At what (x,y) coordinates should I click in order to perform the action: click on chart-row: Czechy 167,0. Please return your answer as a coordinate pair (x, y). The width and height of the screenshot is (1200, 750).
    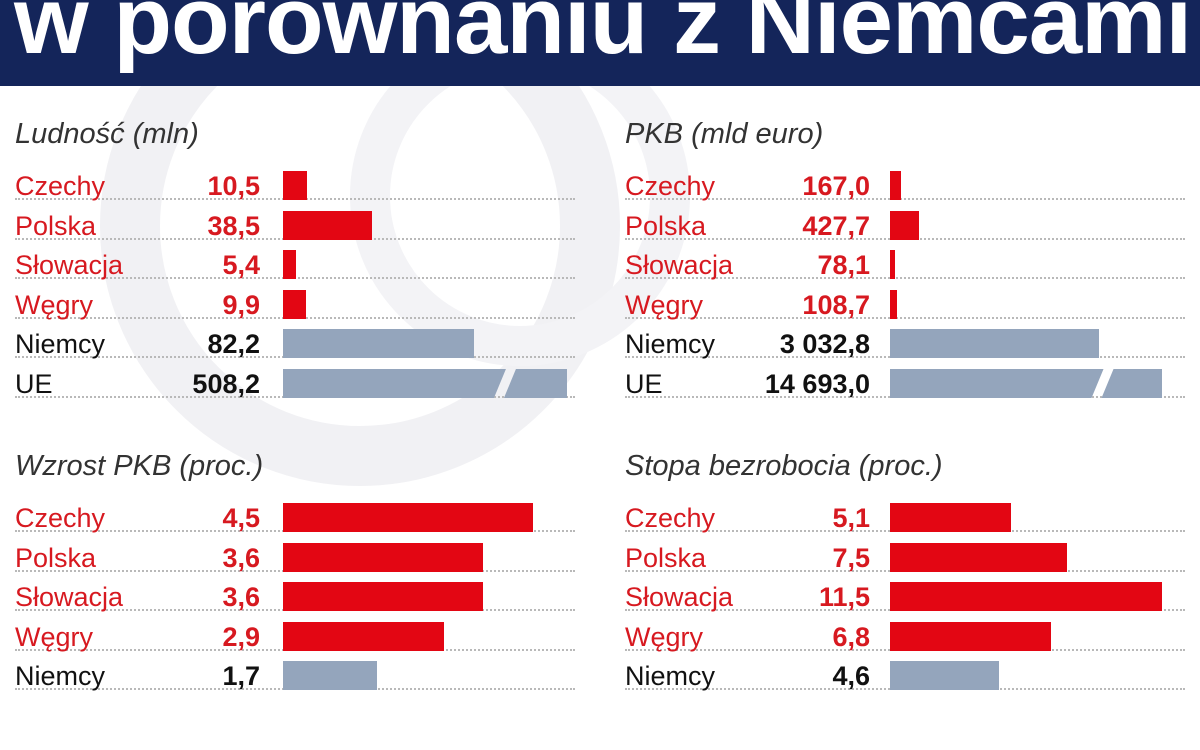
    Looking at the image, I should click on (905, 186).